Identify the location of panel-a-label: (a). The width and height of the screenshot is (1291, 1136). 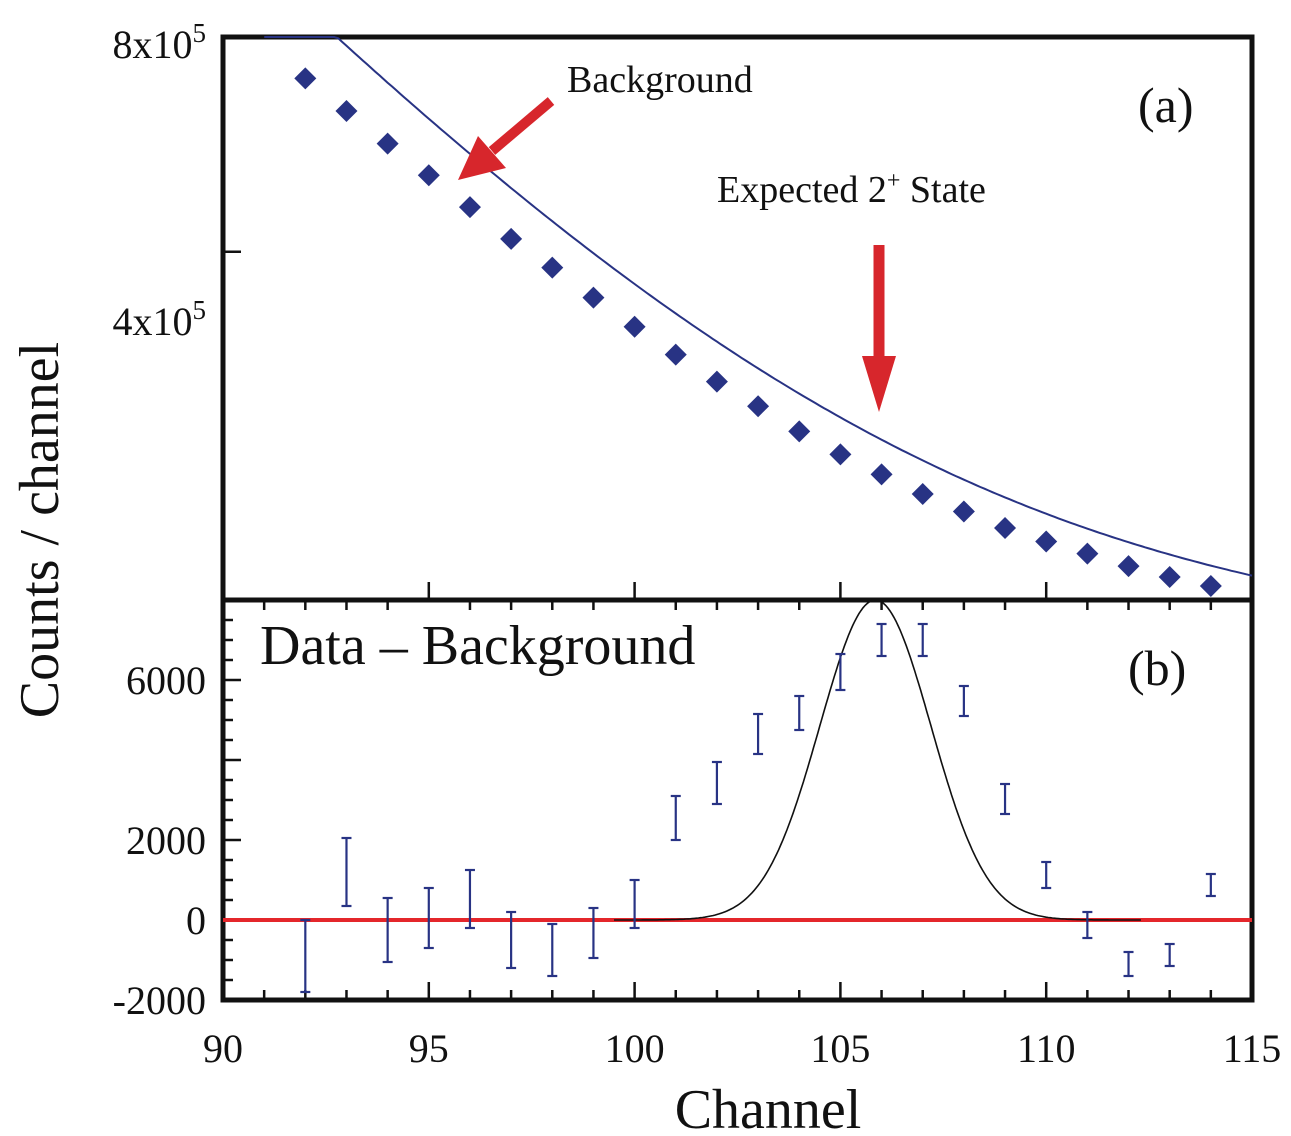
(1166, 105).